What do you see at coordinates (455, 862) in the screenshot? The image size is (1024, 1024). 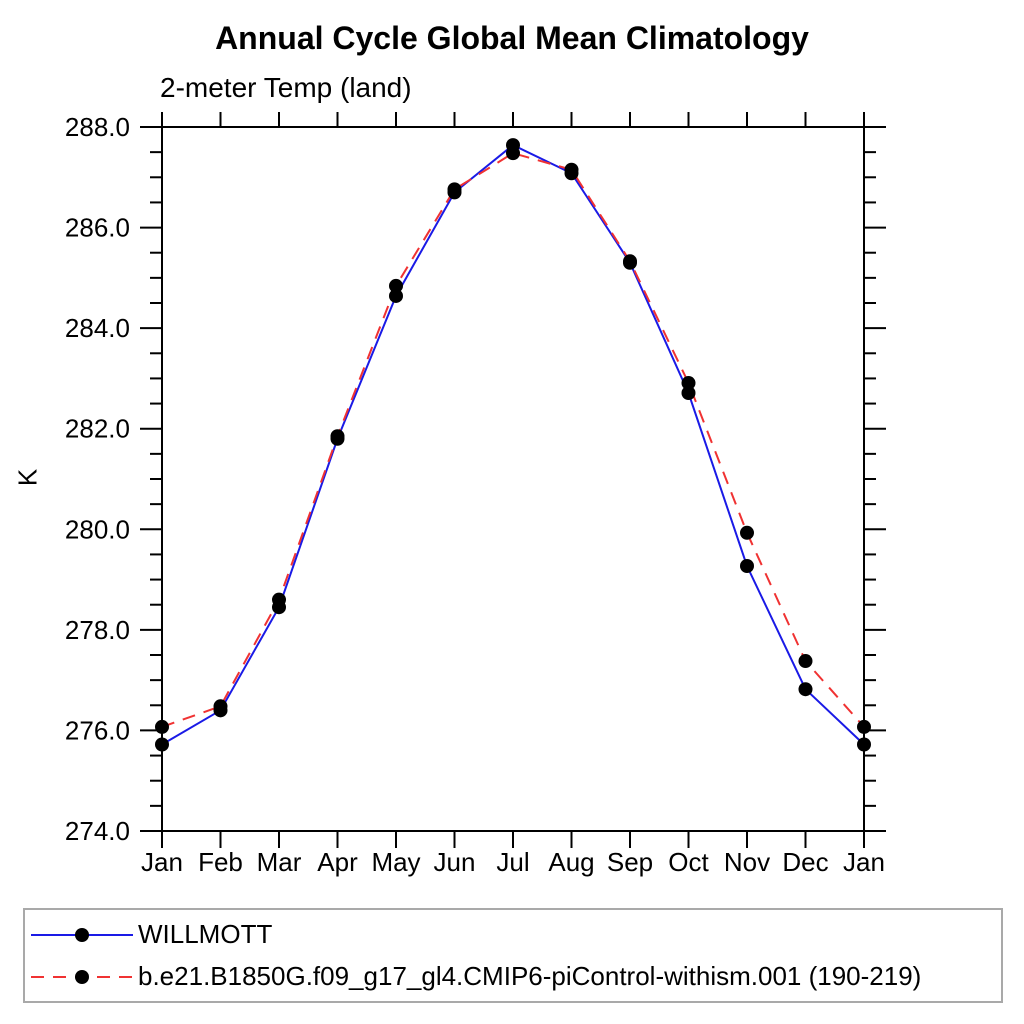 I see `x-tick-label: Jun` at bounding box center [455, 862].